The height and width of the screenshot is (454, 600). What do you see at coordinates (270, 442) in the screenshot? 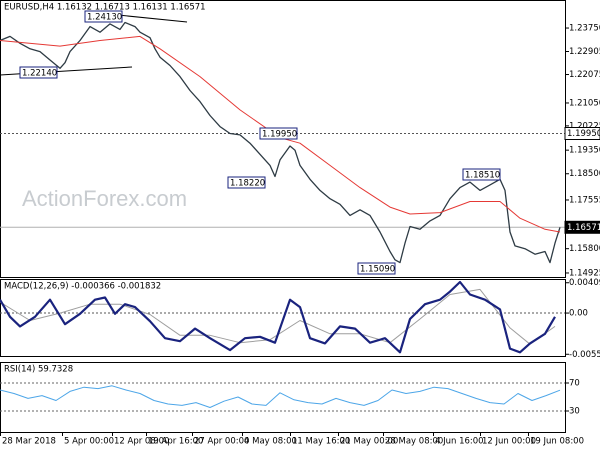
I see `x-tick-label: 4 May 08:00` at bounding box center [270, 442].